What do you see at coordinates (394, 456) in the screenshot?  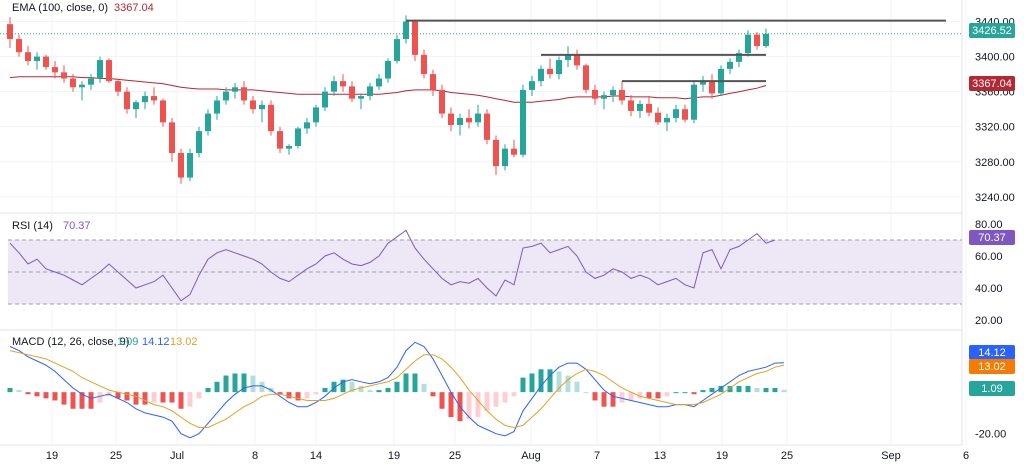 I see `x-tick-label: 19` at bounding box center [394, 456].